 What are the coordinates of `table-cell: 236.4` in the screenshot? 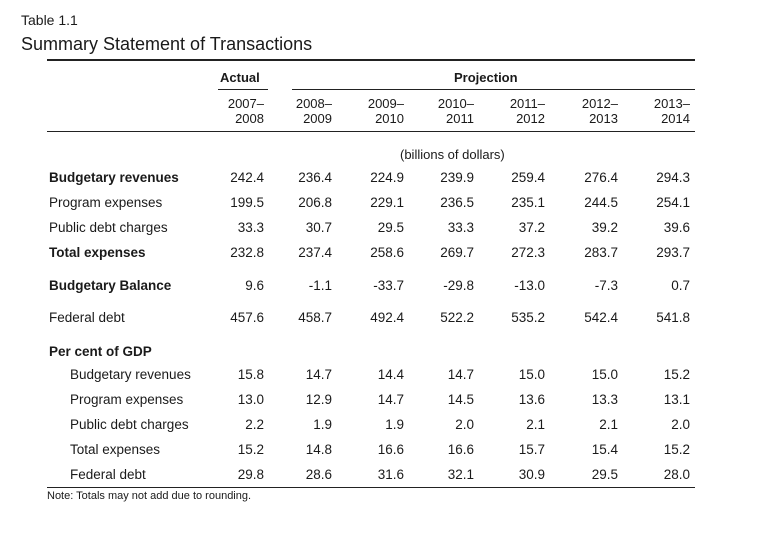 It's located at (315, 177).